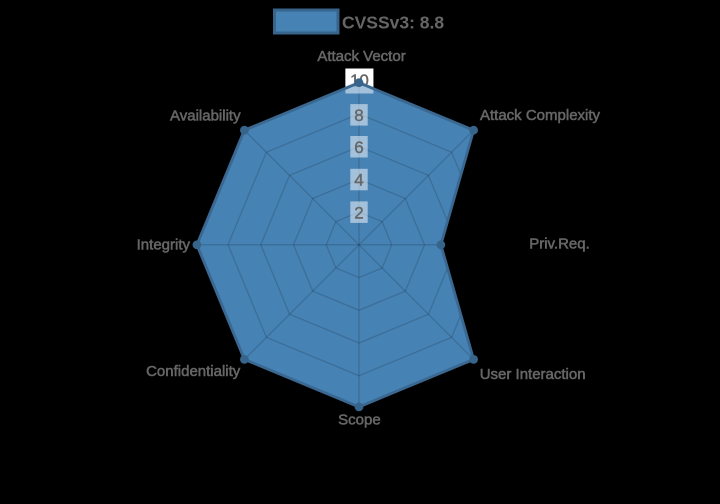  What do you see at coordinates (358, 147) in the screenshot?
I see `svg-text: 6` at bounding box center [358, 147].